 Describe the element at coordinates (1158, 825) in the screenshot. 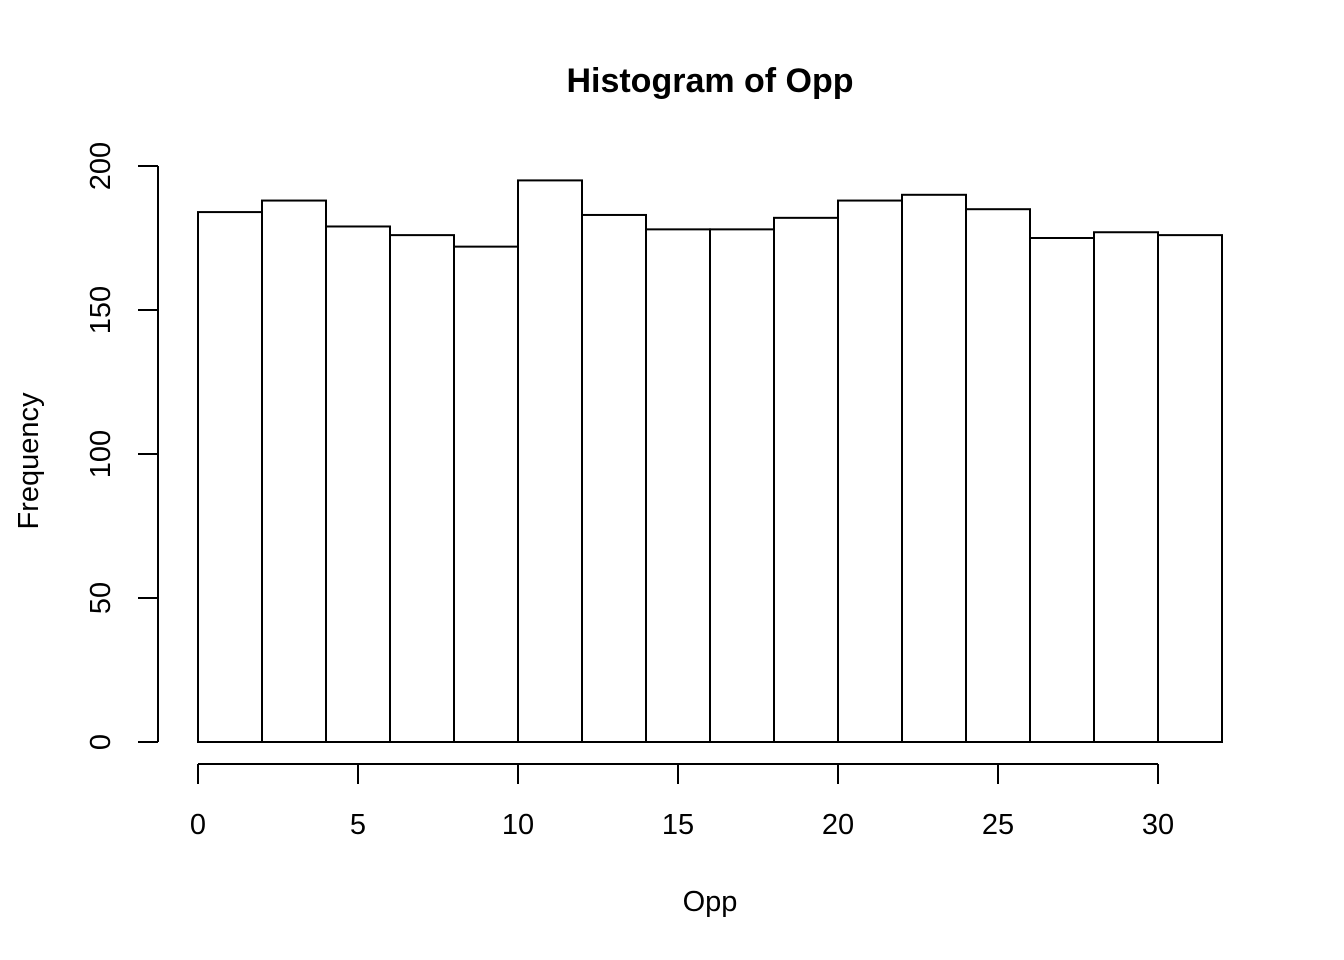

I see `x-tick-label: 30` at that location.